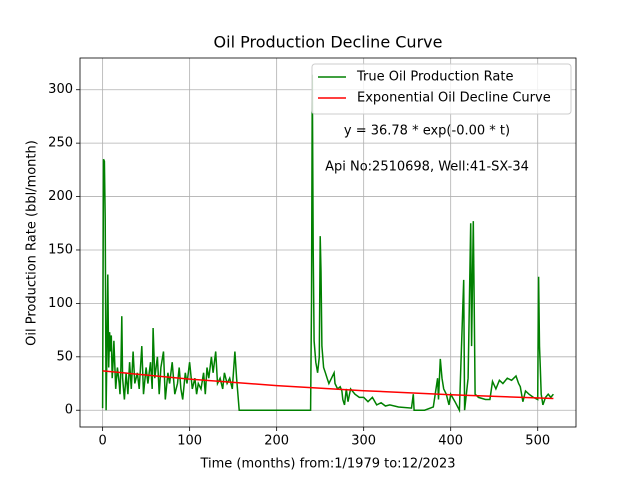 Image resolution: width=640 pixels, height=480 pixels. I want to click on x-tick-label: 100, so click(189, 441).